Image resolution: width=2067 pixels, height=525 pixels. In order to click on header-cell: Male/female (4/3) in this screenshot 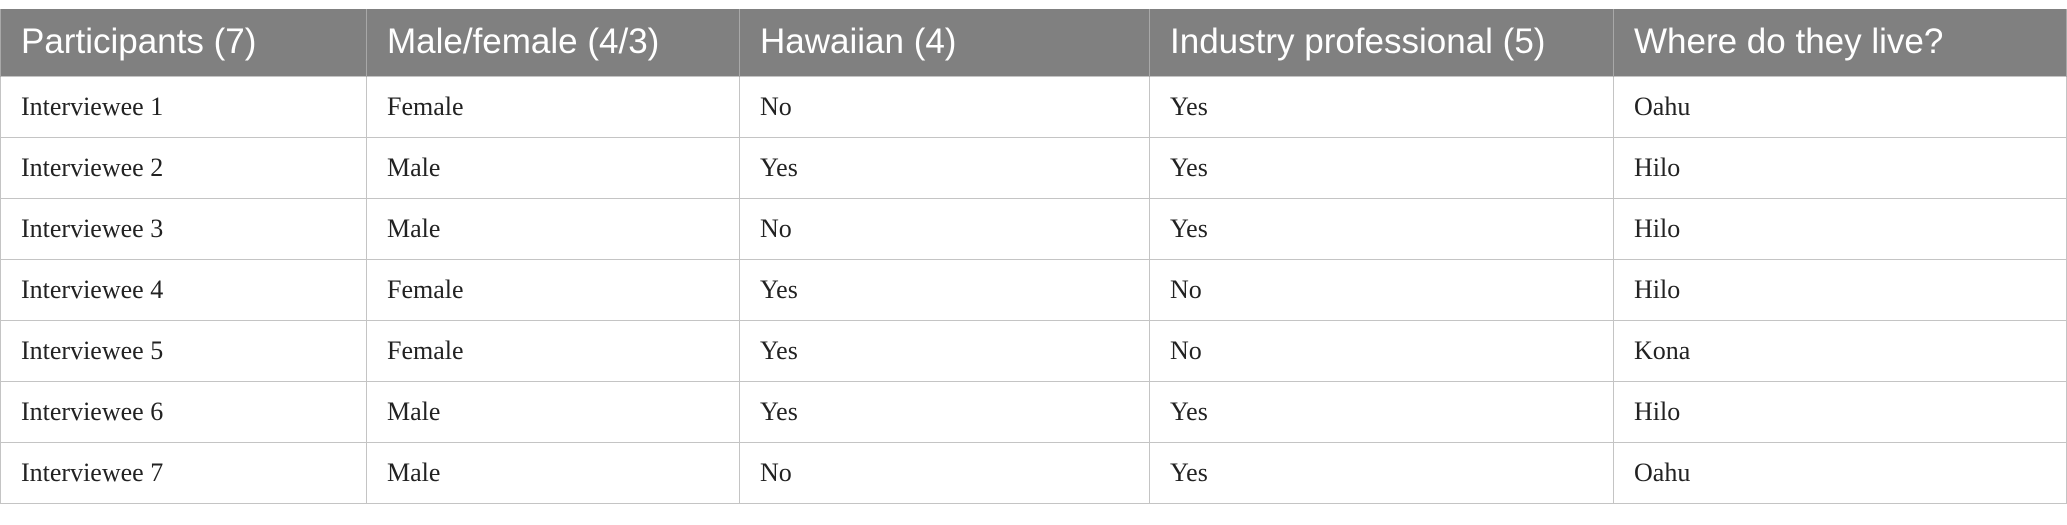, I will do `click(553, 42)`.